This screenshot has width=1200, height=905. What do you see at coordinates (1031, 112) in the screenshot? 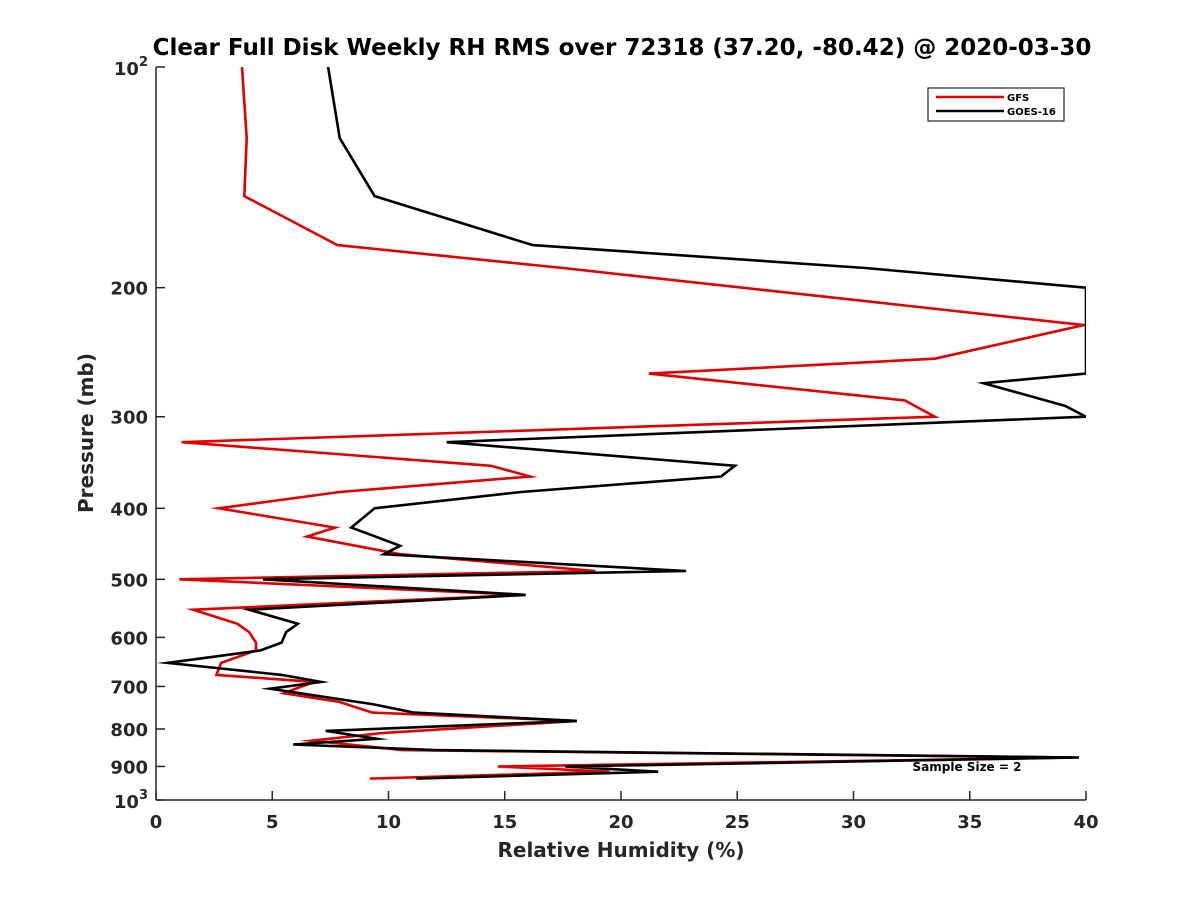
I see `legend-label-goes-16: GOES-16` at bounding box center [1031, 112].